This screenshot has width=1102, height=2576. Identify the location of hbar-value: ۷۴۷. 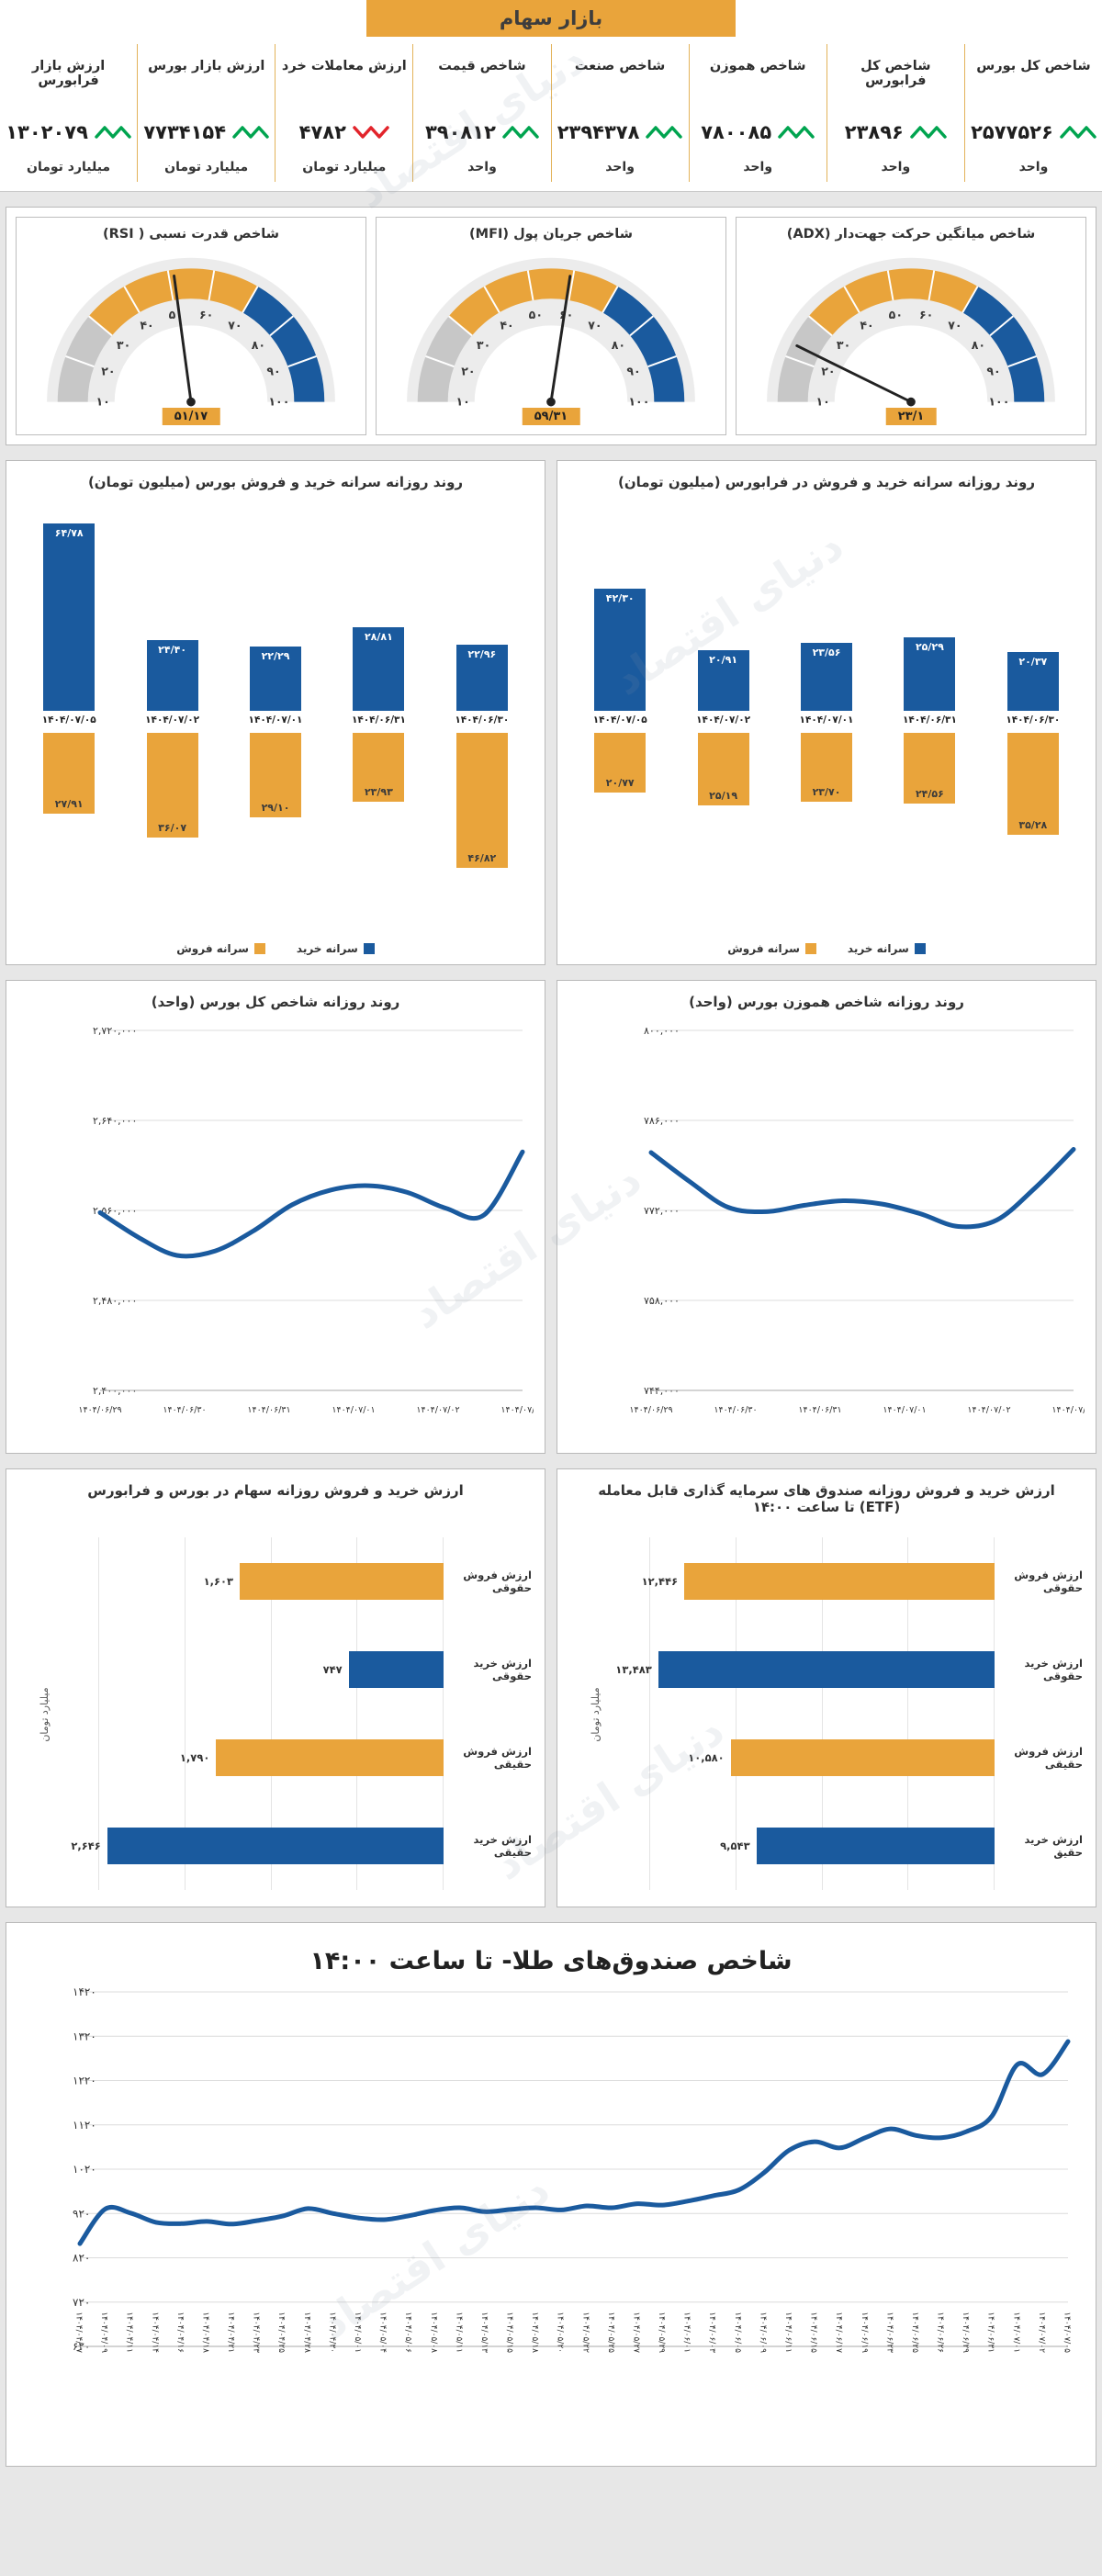
(332, 1669).